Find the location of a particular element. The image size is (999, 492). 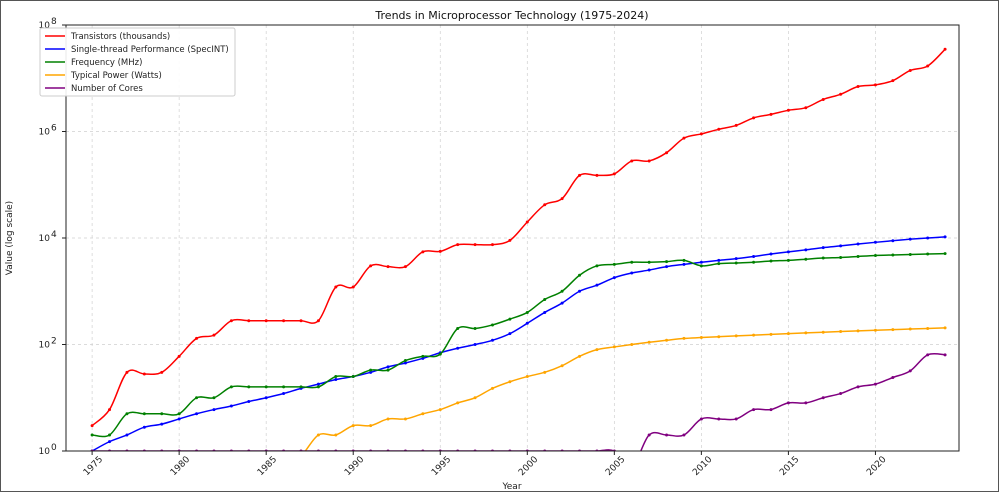

x-tick-label: 2000 is located at coordinates (528, 466).